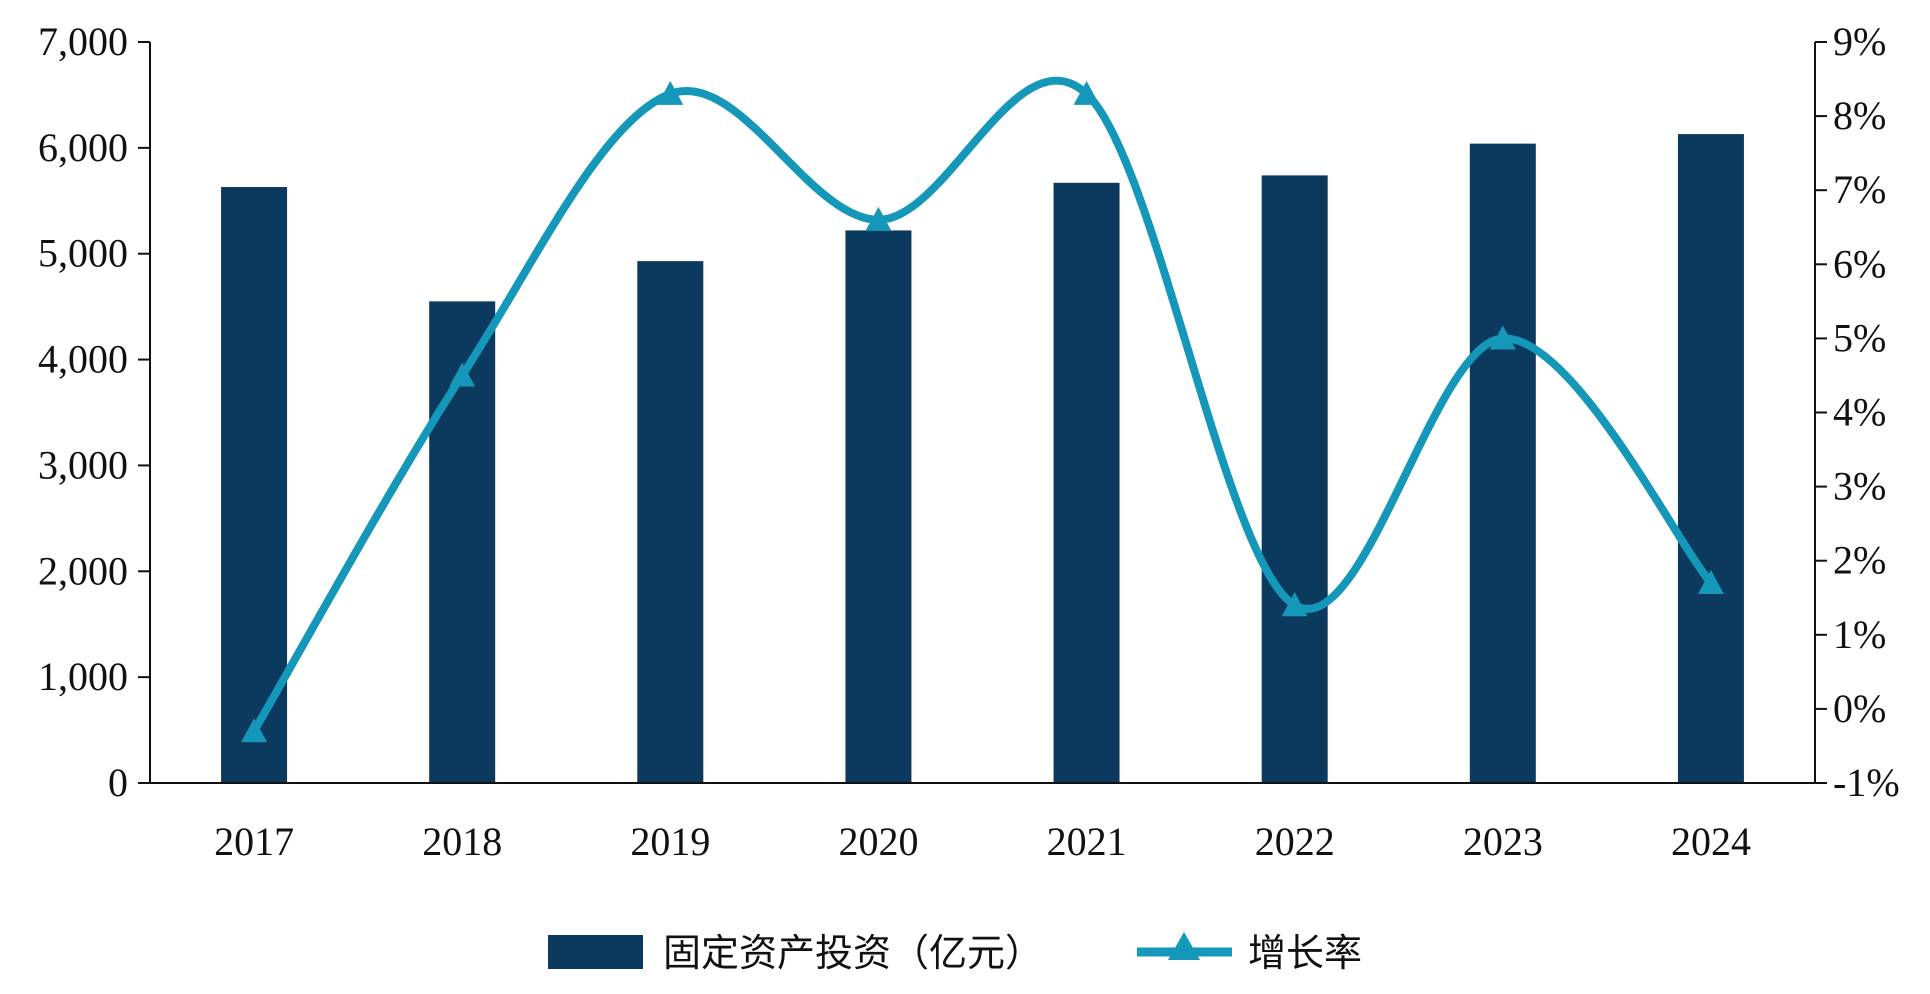 The height and width of the screenshot is (994, 1930). Describe the element at coordinates (1294, 604) in the screenshot. I see `growth-marker-2022` at that location.